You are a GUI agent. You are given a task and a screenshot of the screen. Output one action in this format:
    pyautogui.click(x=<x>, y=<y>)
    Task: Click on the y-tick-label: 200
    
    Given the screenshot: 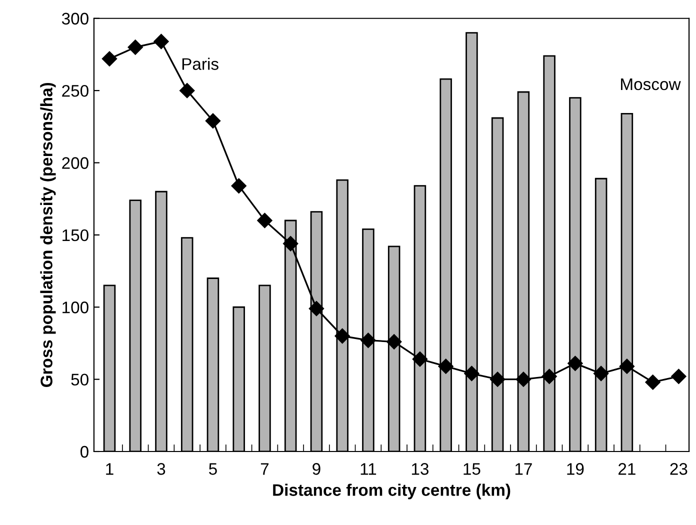 What is the action you would take?
    pyautogui.click(x=75, y=163)
    